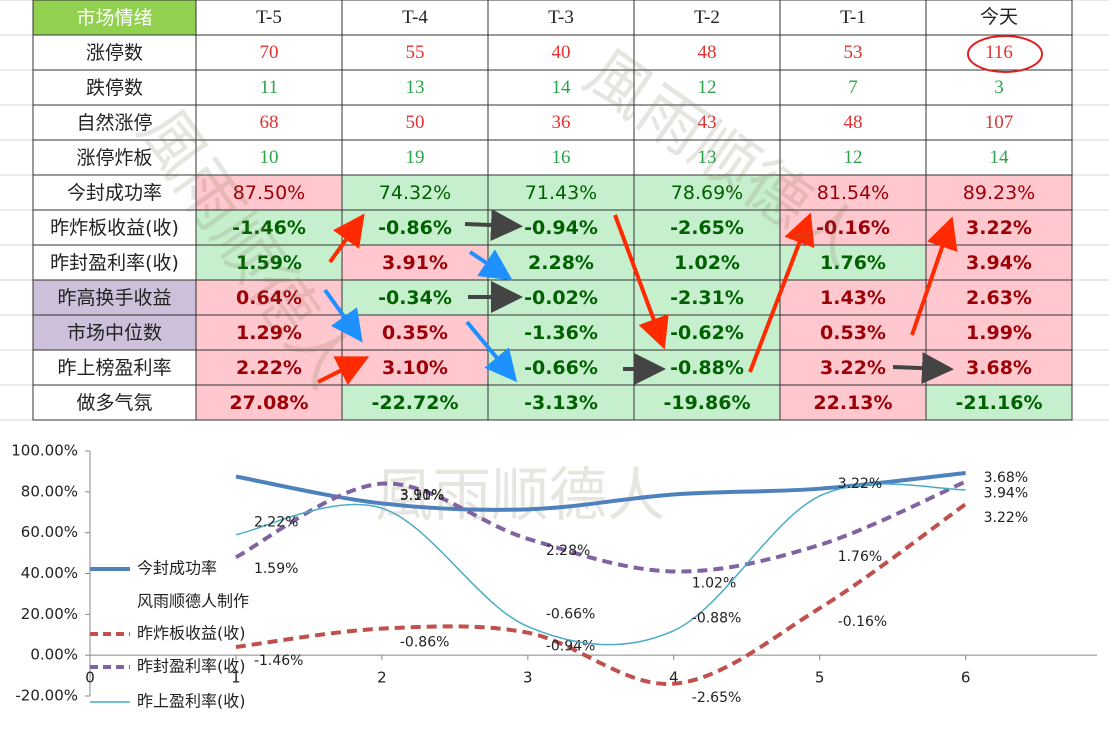 This screenshot has width=1109, height=741. What do you see at coordinates (191, 666) in the screenshot?
I see `legend-label: 昨封盈利率(收)` at bounding box center [191, 666].